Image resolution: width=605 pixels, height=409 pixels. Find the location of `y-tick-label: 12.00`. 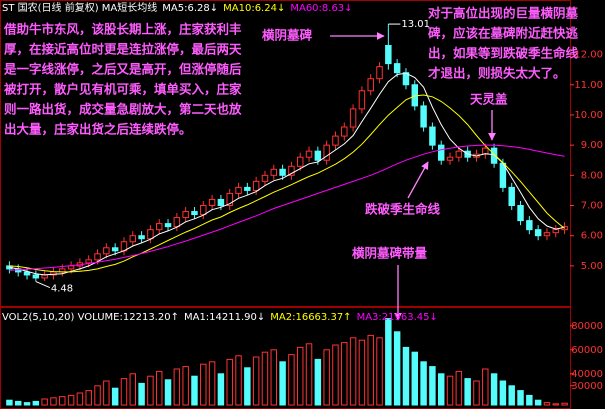

y-tick-label: 12.00 is located at coordinates (588, 55).